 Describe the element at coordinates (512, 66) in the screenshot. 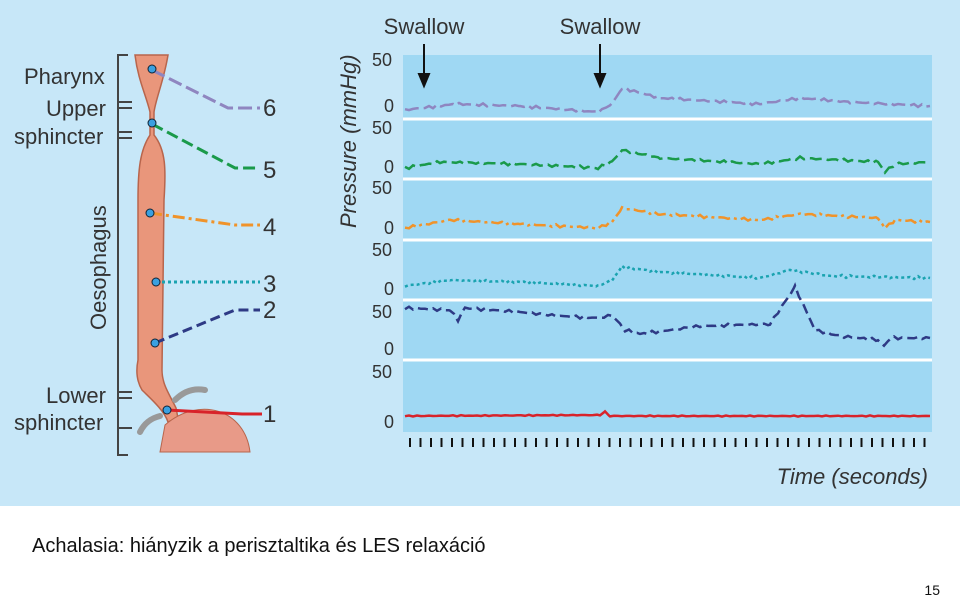

I see `swallow-arrows` at that location.